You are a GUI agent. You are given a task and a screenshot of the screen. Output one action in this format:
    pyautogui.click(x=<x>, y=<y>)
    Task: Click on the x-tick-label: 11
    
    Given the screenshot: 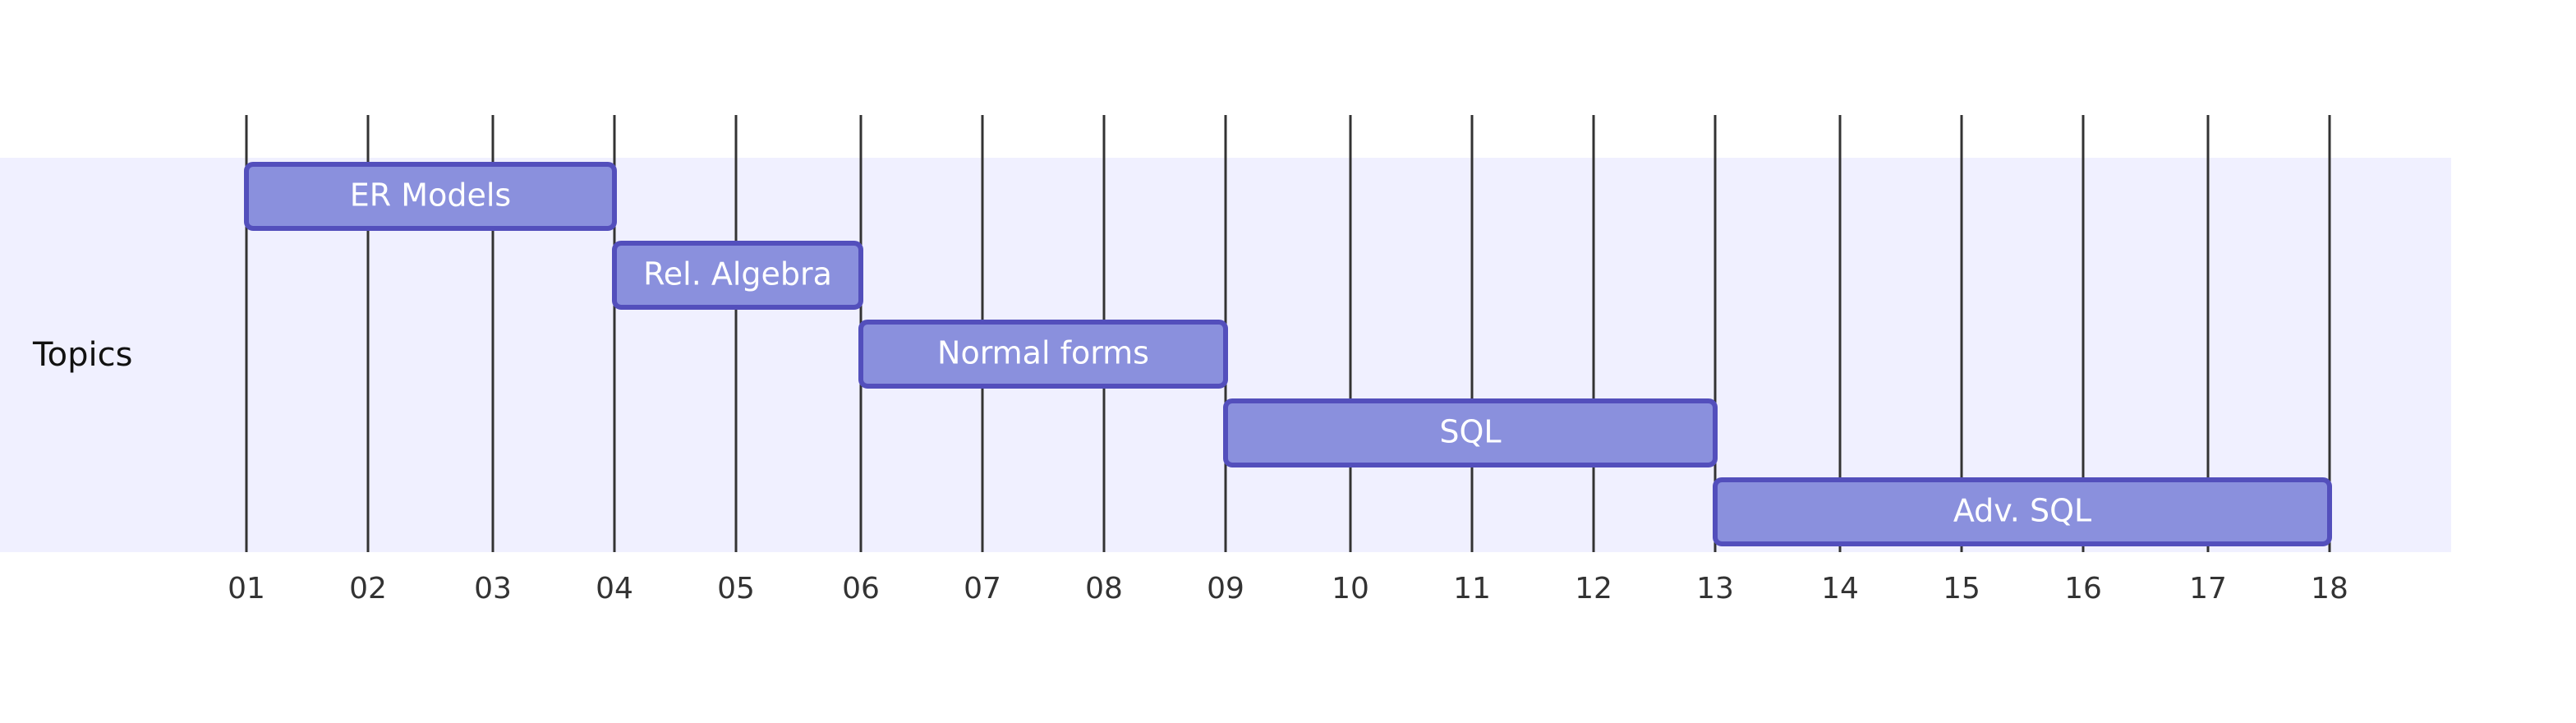 What is the action you would take?
    pyautogui.click(x=1472, y=589)
    